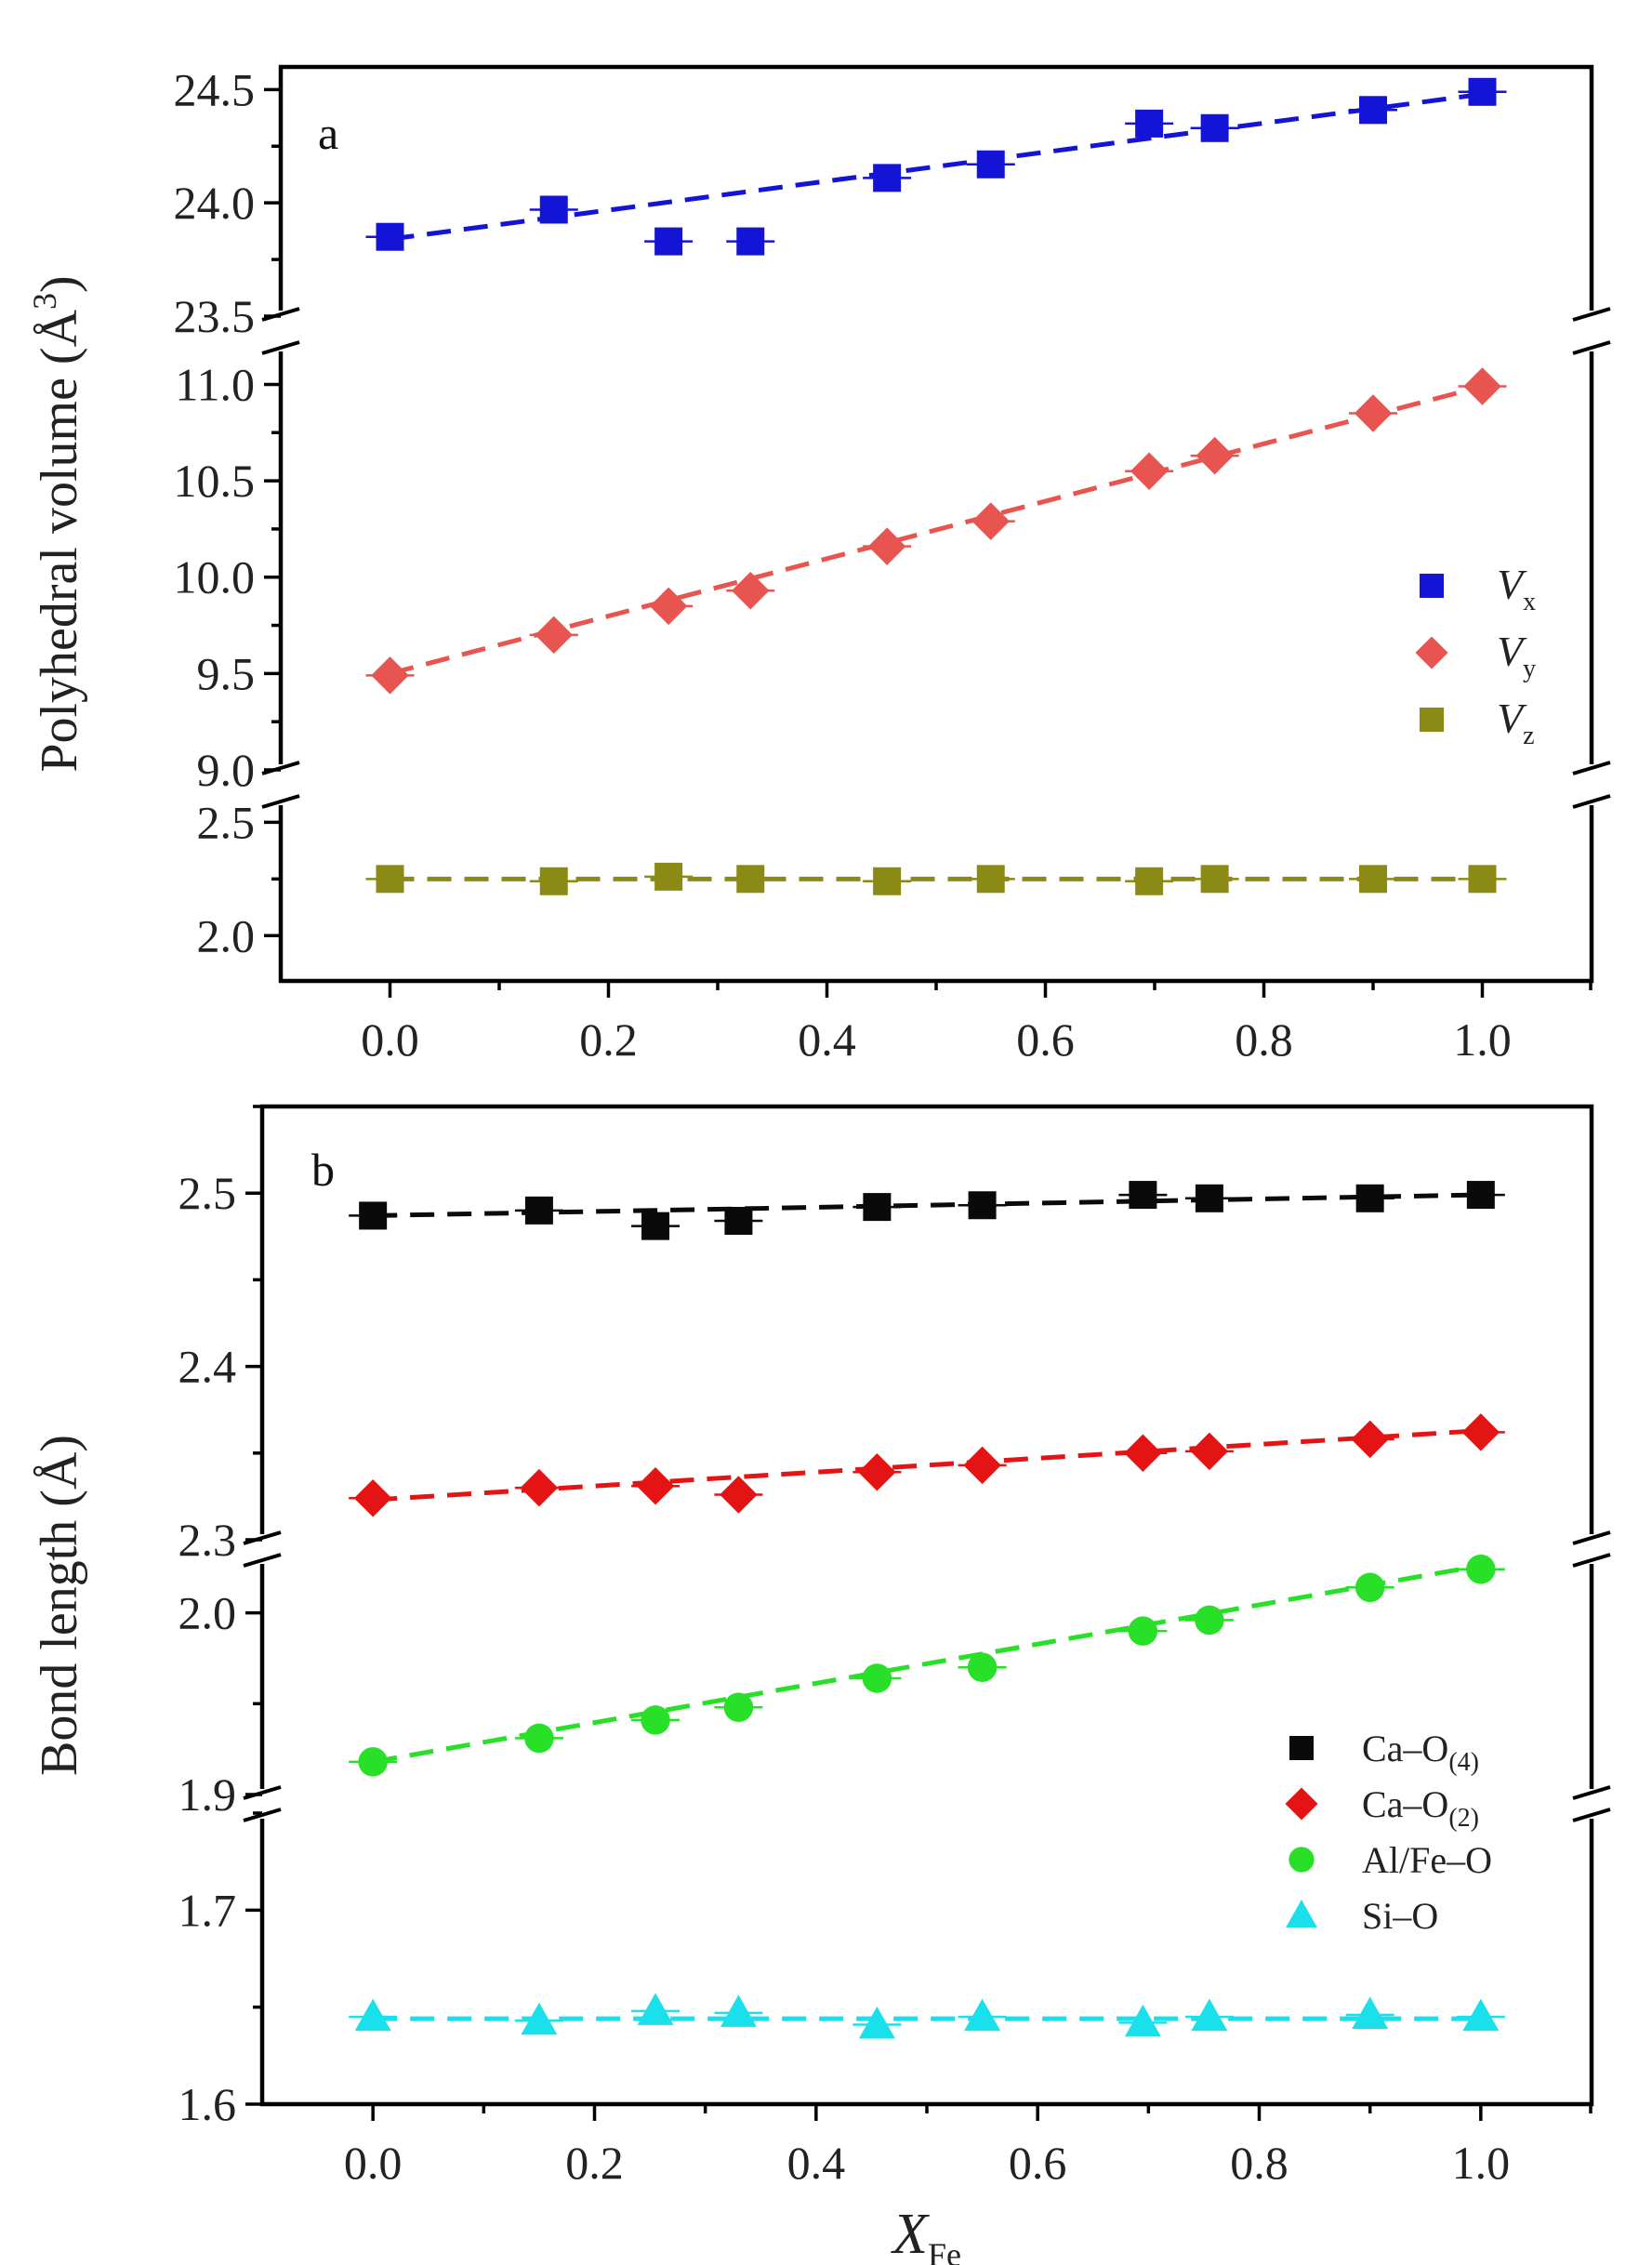 This screenshot has width=1652, height=2265. I want to click on y-tick-label: 9.0, so click(226, 770).